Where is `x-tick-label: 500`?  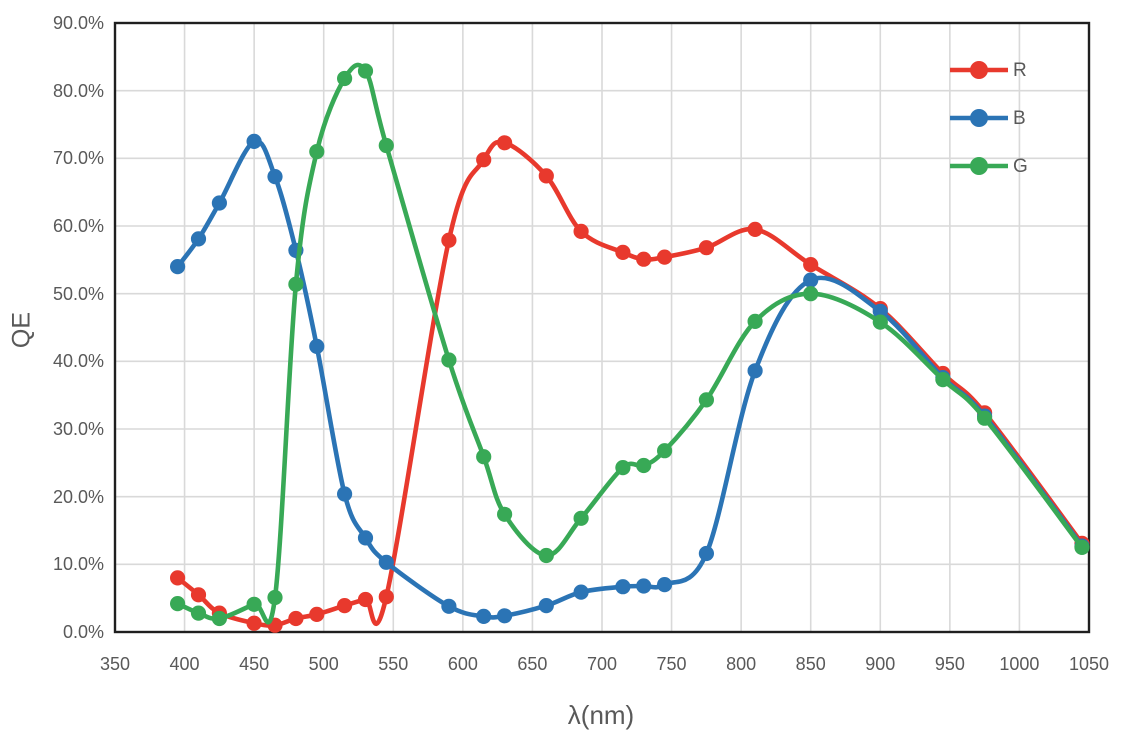 x-tick-label: 500 is located at coordinates (323, 664).